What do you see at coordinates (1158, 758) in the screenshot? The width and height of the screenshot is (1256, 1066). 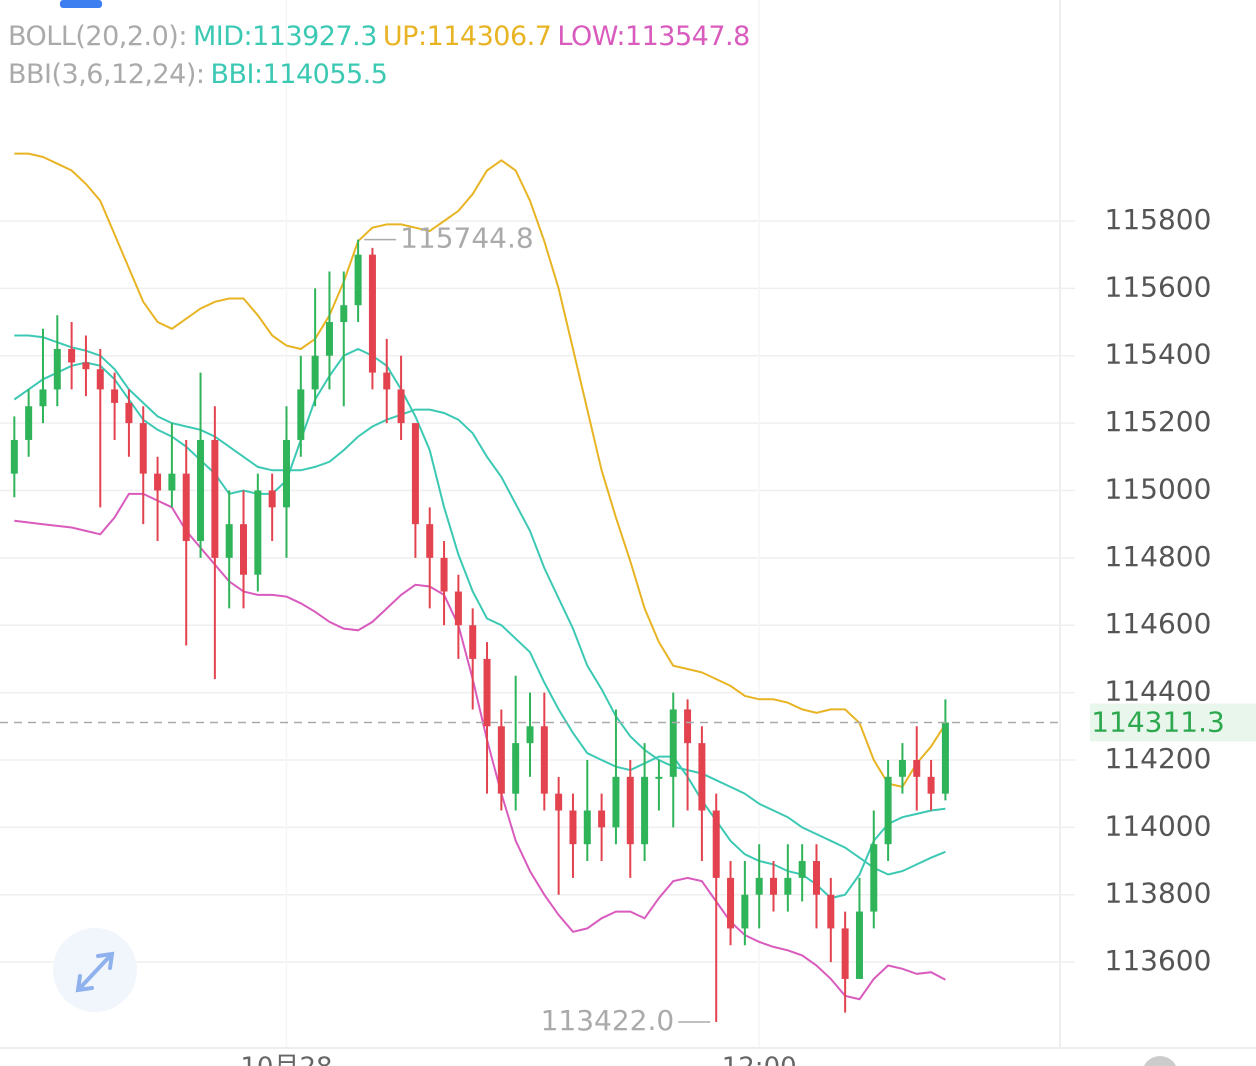 I see `y-tick-label: 114200` at bounding box center [1158, 758].